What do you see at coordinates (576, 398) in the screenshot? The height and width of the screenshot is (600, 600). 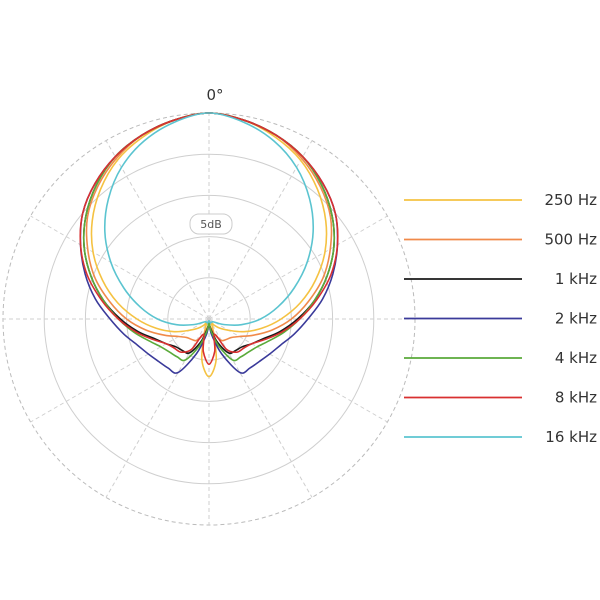 I see `legend-label-8-khz: 8 kHz` at bounding box center [576, 398].